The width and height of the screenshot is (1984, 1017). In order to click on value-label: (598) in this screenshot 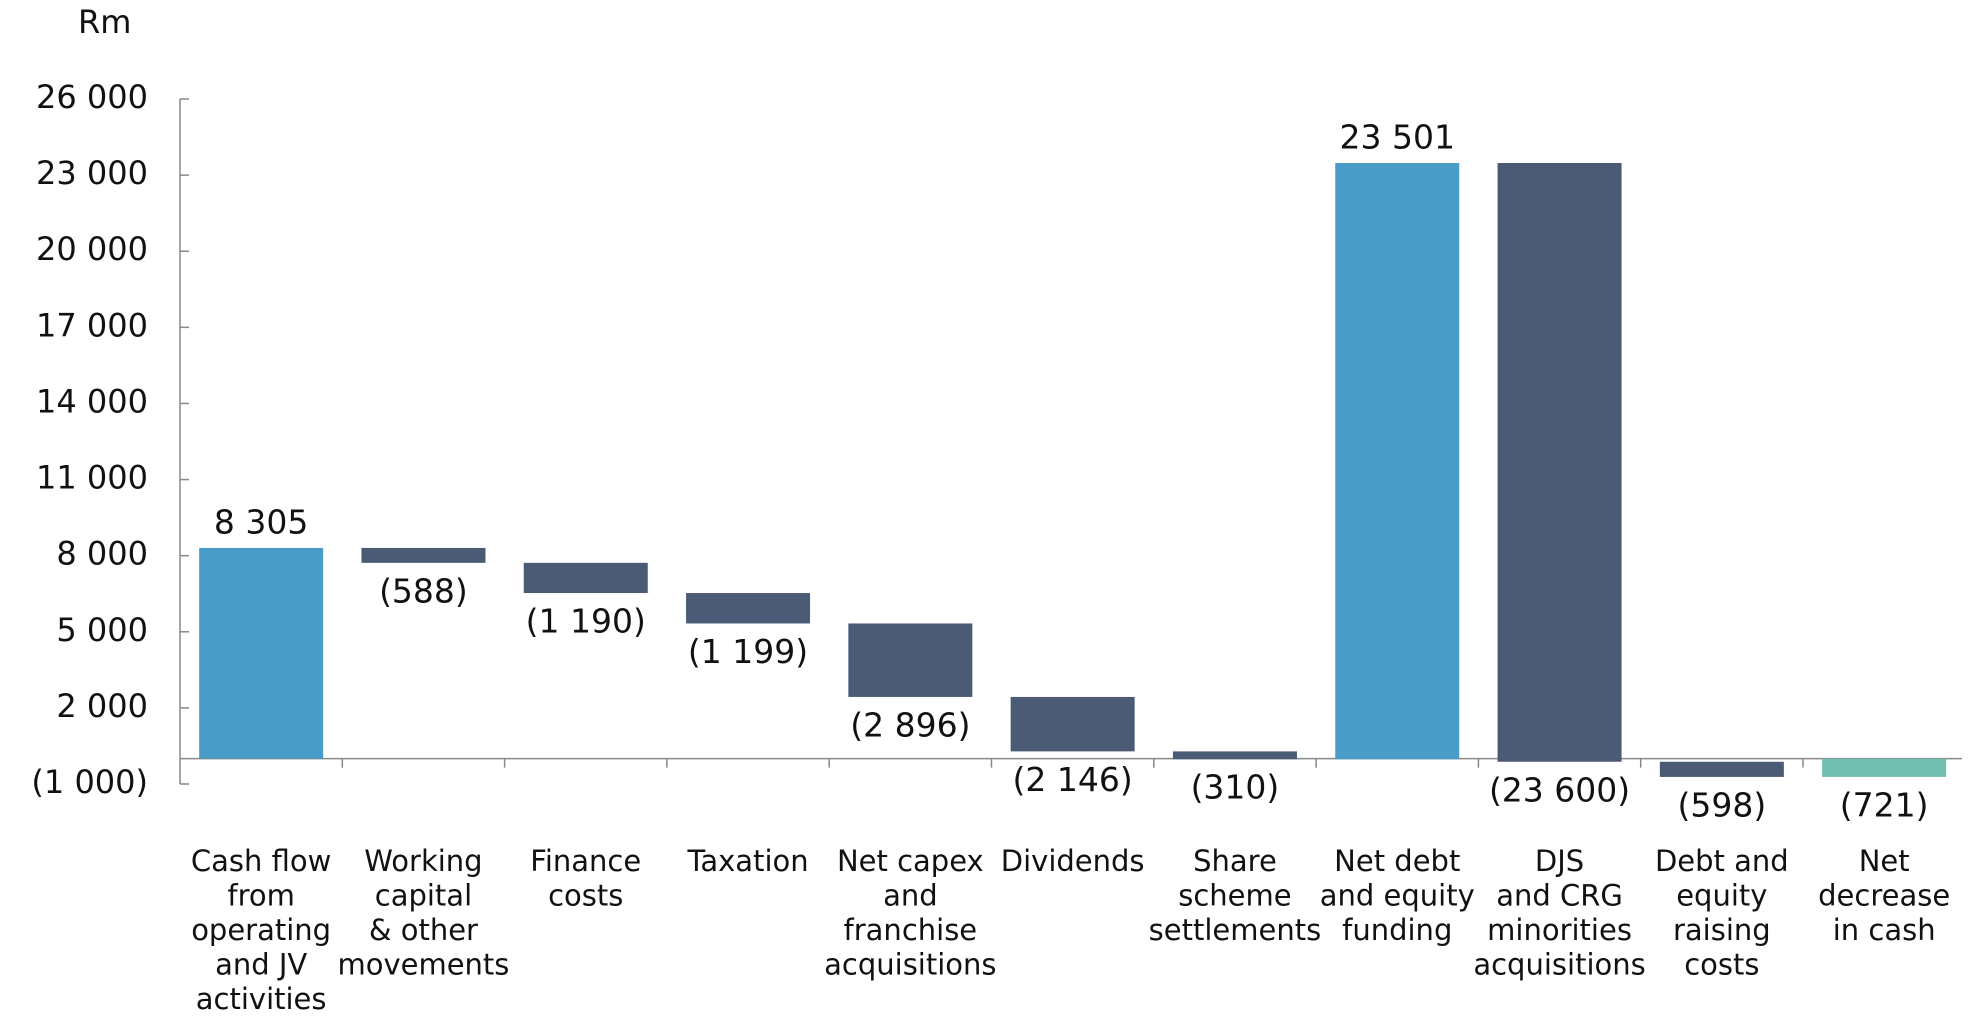, I will do `click(1721, 804)`.